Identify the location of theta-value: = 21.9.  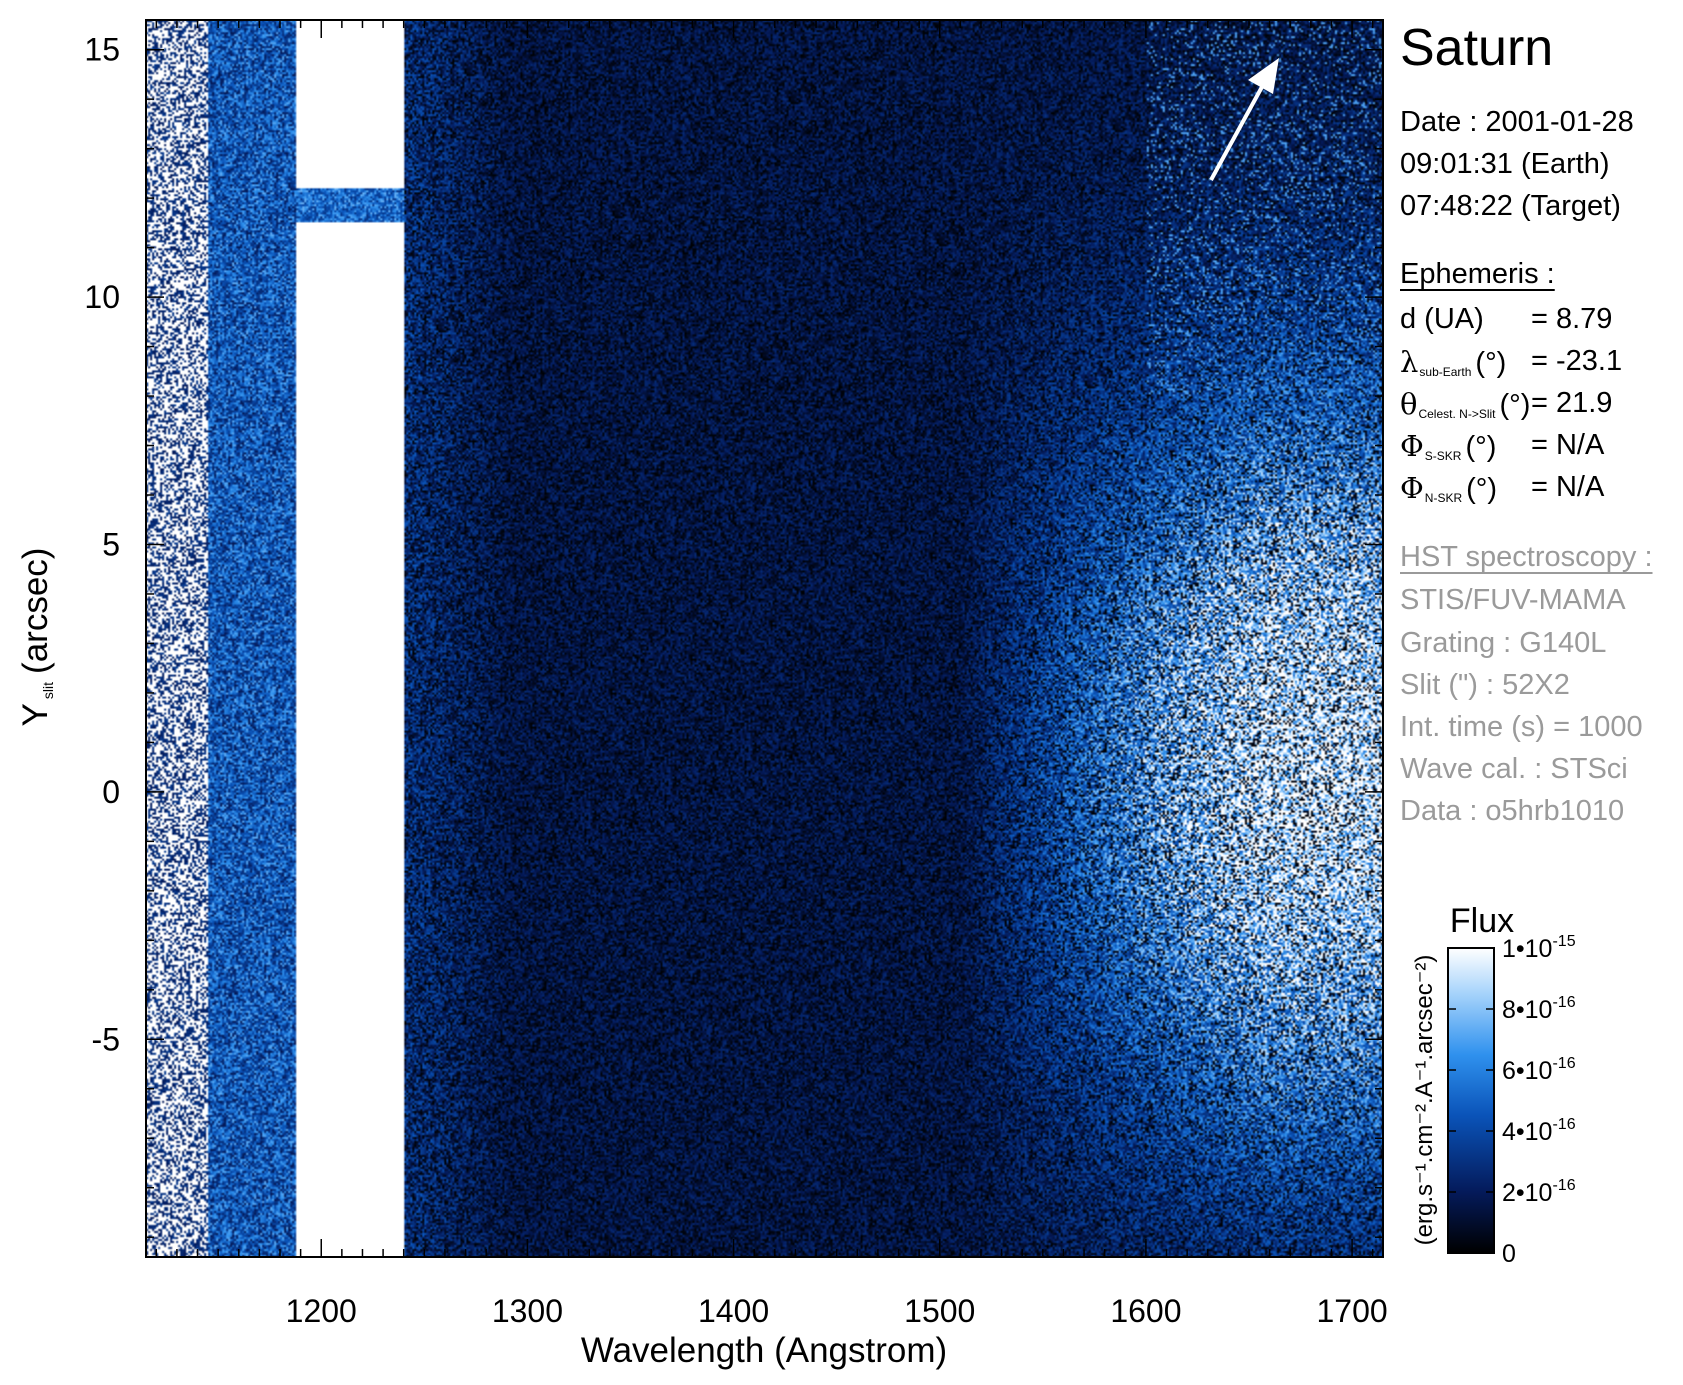
(1572, 403).